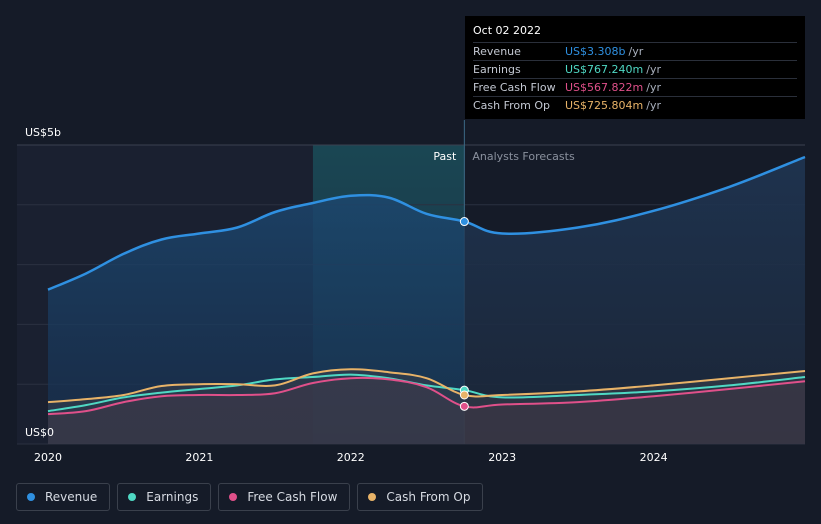 The image size is (821, 524). I want to click on cash-from-op-area, so click(426, 406).